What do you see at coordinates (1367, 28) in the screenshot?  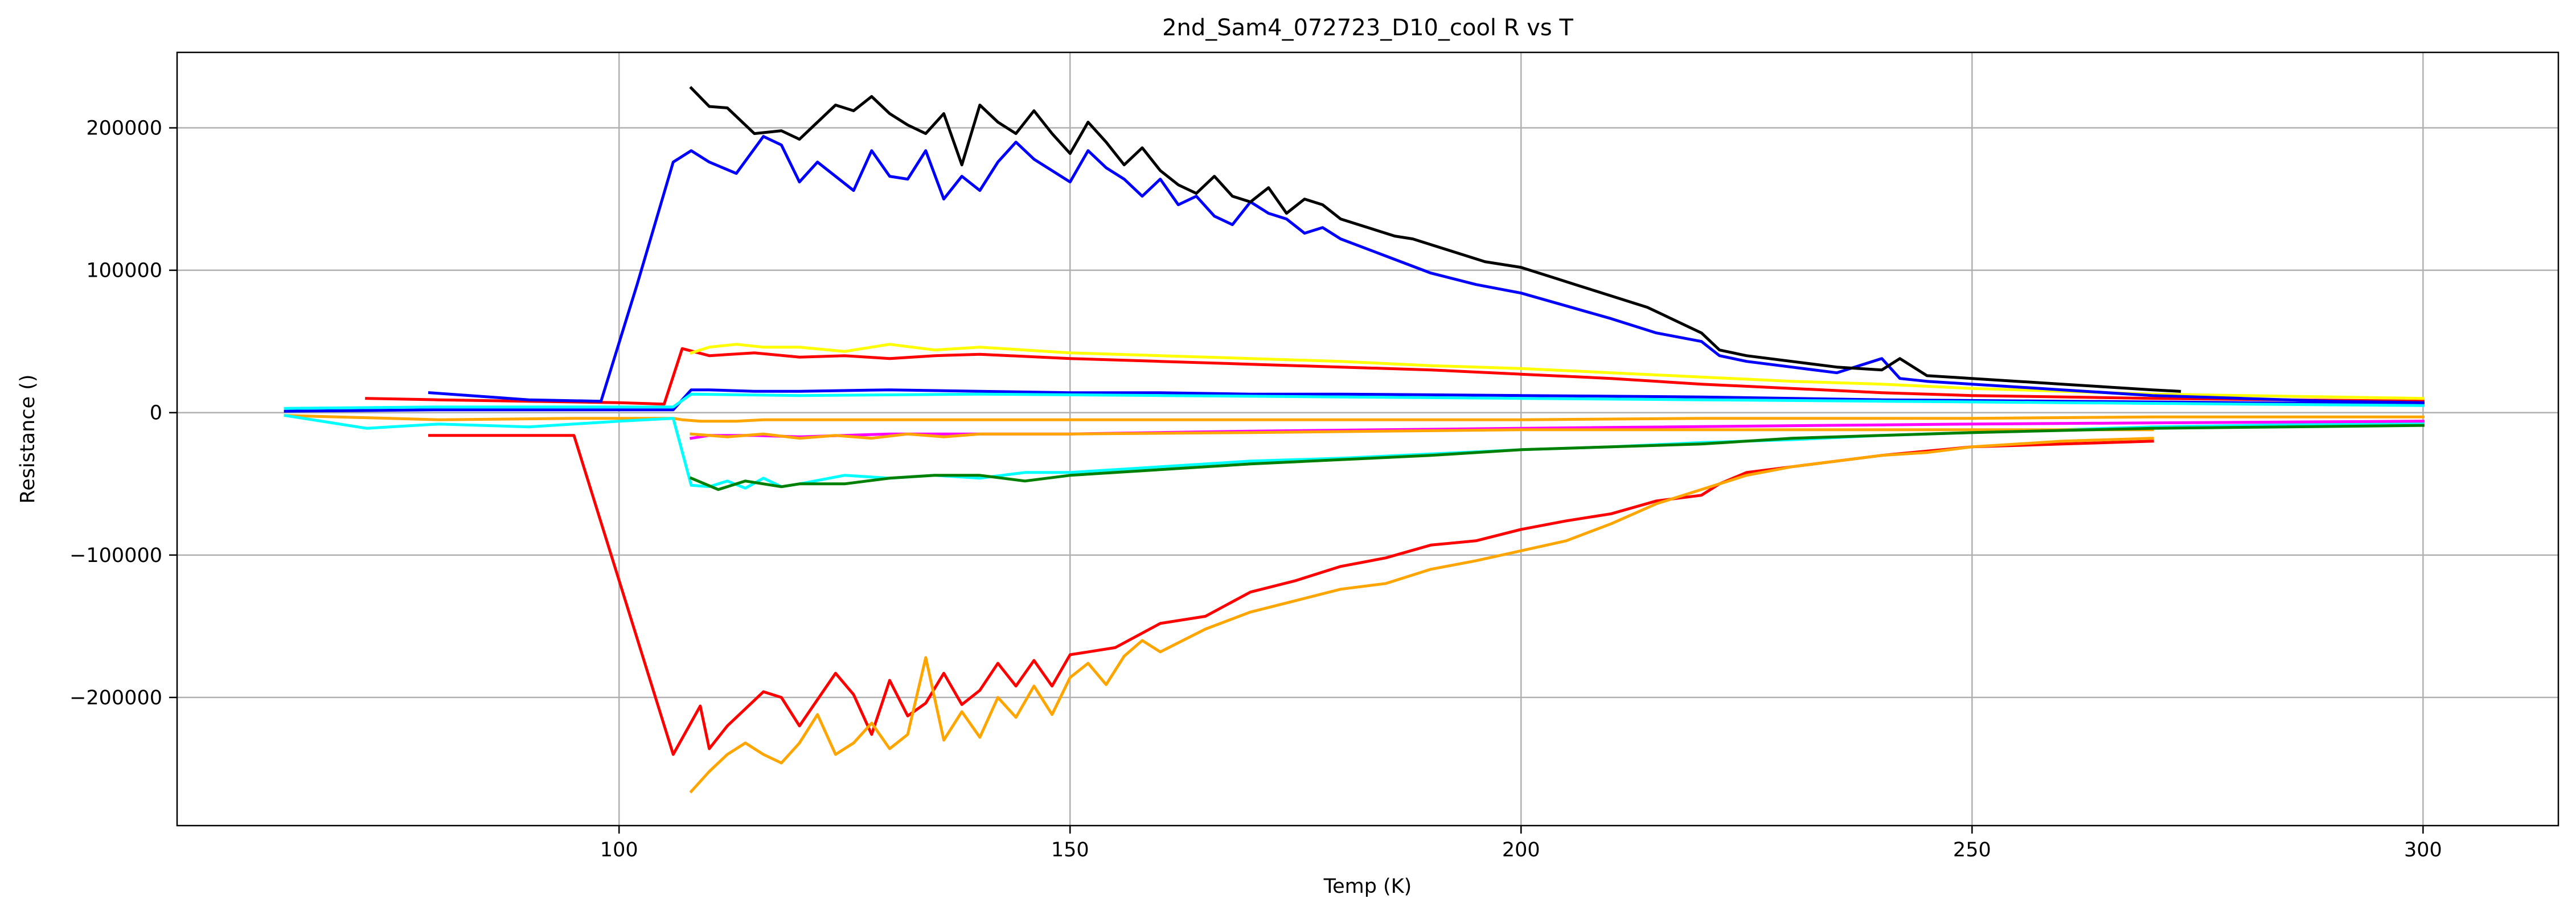 I see `chart-title: 2nd_Sam4_072723_D10_cool R vs T` at bounding box center [1367, 28].